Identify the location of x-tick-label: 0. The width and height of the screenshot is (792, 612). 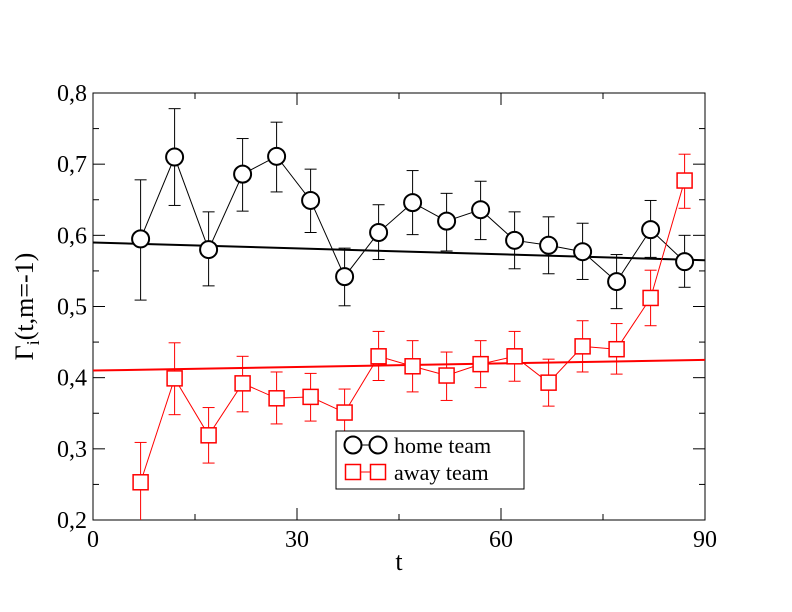
(93, 540).